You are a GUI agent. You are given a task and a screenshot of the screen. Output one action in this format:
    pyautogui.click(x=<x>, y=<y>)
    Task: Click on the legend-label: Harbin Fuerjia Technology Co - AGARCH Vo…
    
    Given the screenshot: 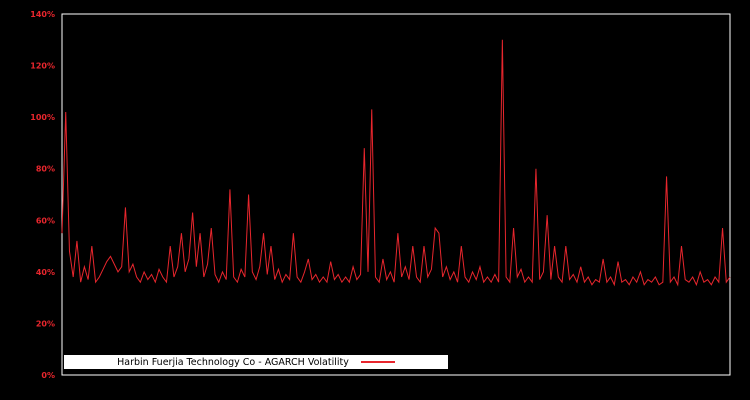 What is the action you would take?
    pyautogui.click(x=233, y=362)
    